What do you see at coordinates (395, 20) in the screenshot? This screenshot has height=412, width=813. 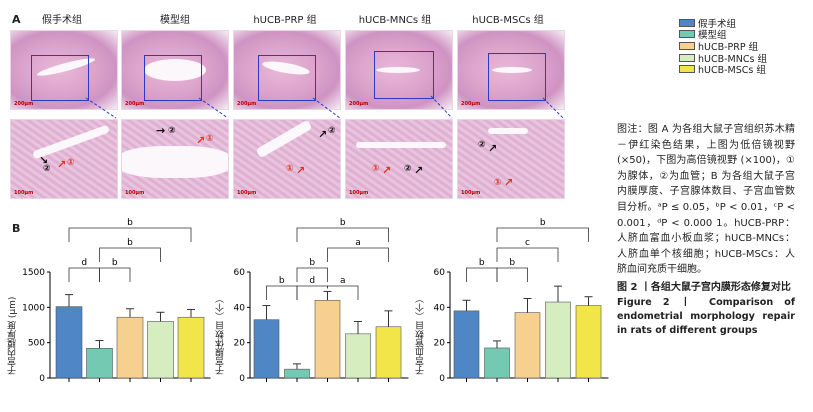 I see `group-title-mncs: hUCB-MNCs 组` at bounding box center [395, 20].